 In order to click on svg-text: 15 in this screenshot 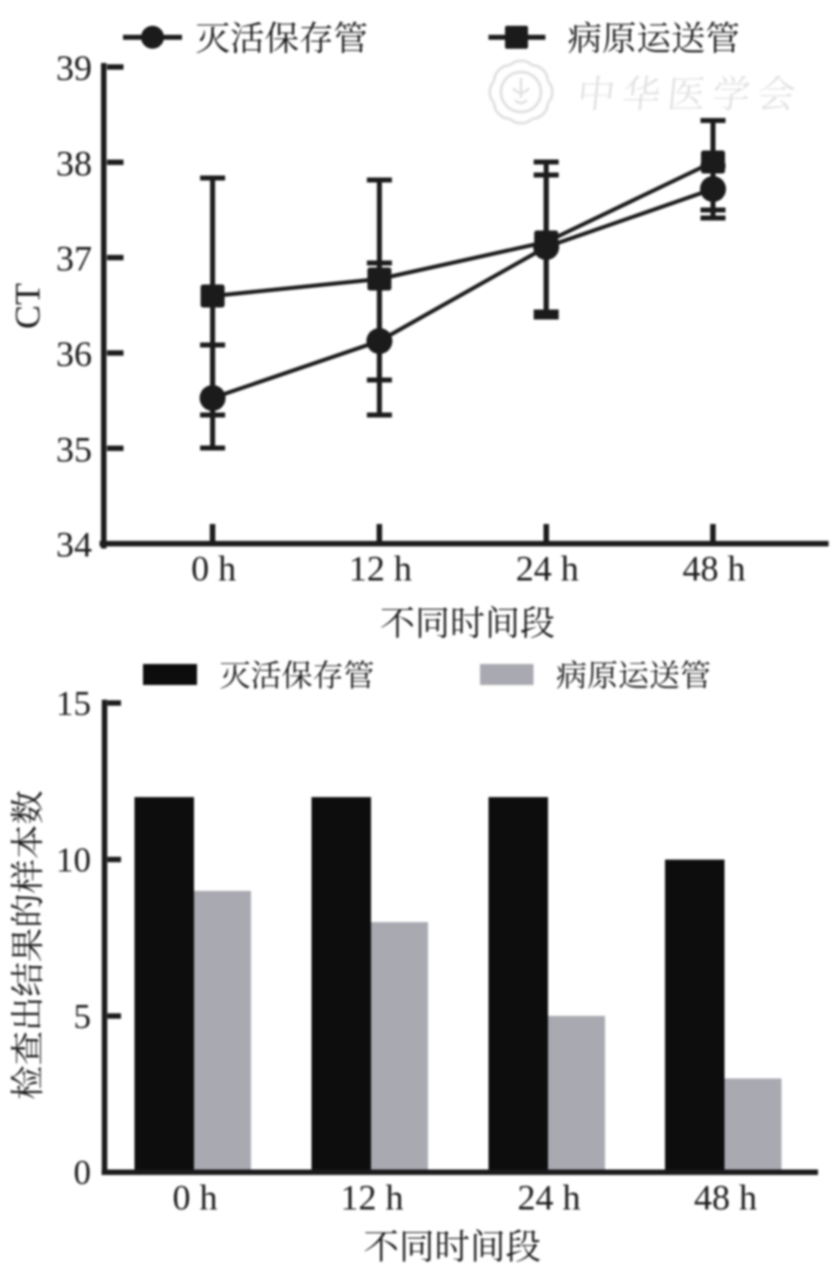, I will do `click(73, 703)`.